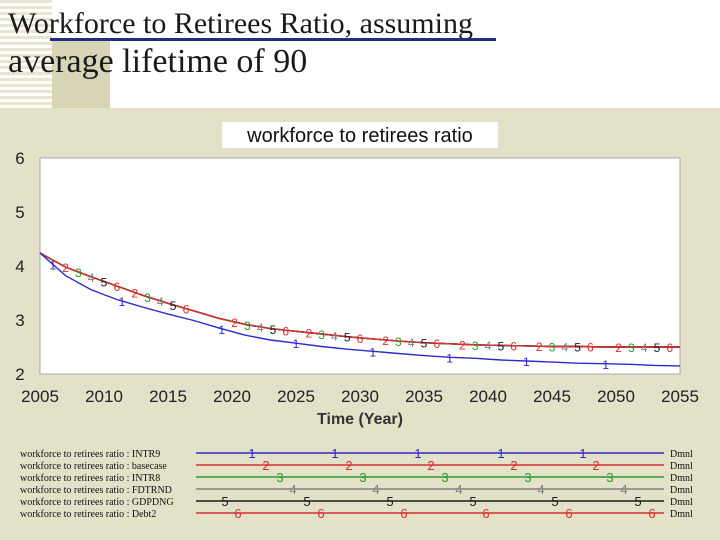 The image size is (720, 540). Describe the element at coordinates (96, 490) in the screenshot. I see `legend-series-name: workforce to retirees ratio : FDTRND` at that location.